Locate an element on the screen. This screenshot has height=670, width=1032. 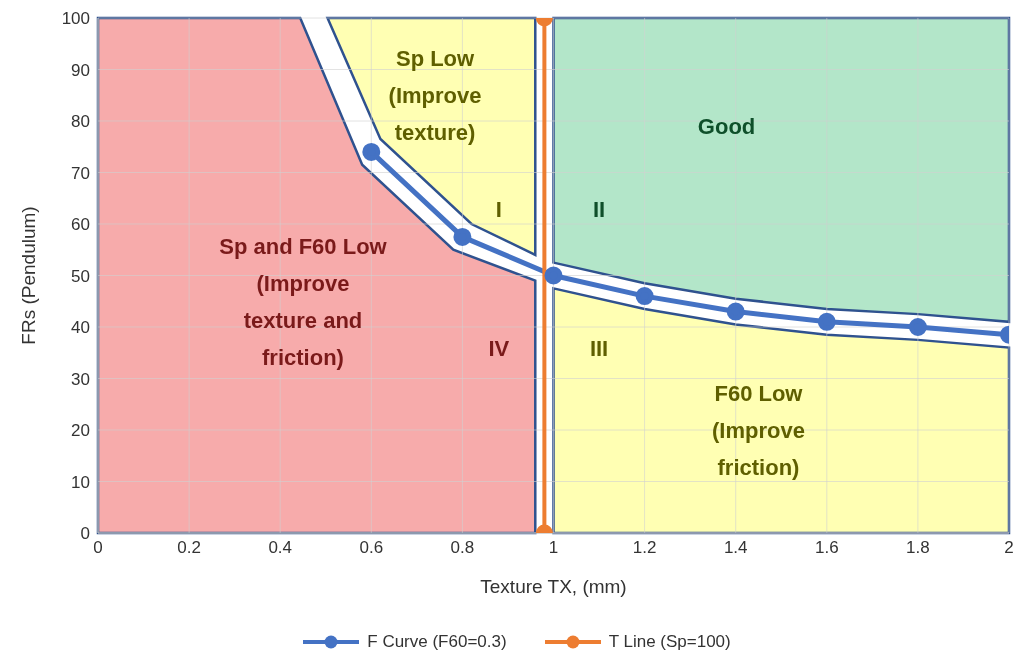
y-tick-label: 70 is located at coordinates (80, 173).